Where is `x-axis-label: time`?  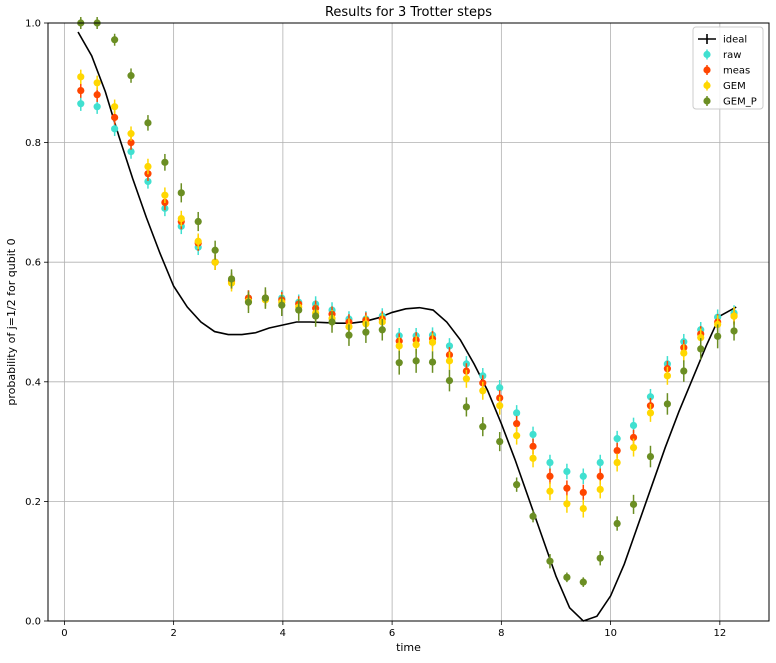
x-axis-label: time is located at coordinates (408, 647).